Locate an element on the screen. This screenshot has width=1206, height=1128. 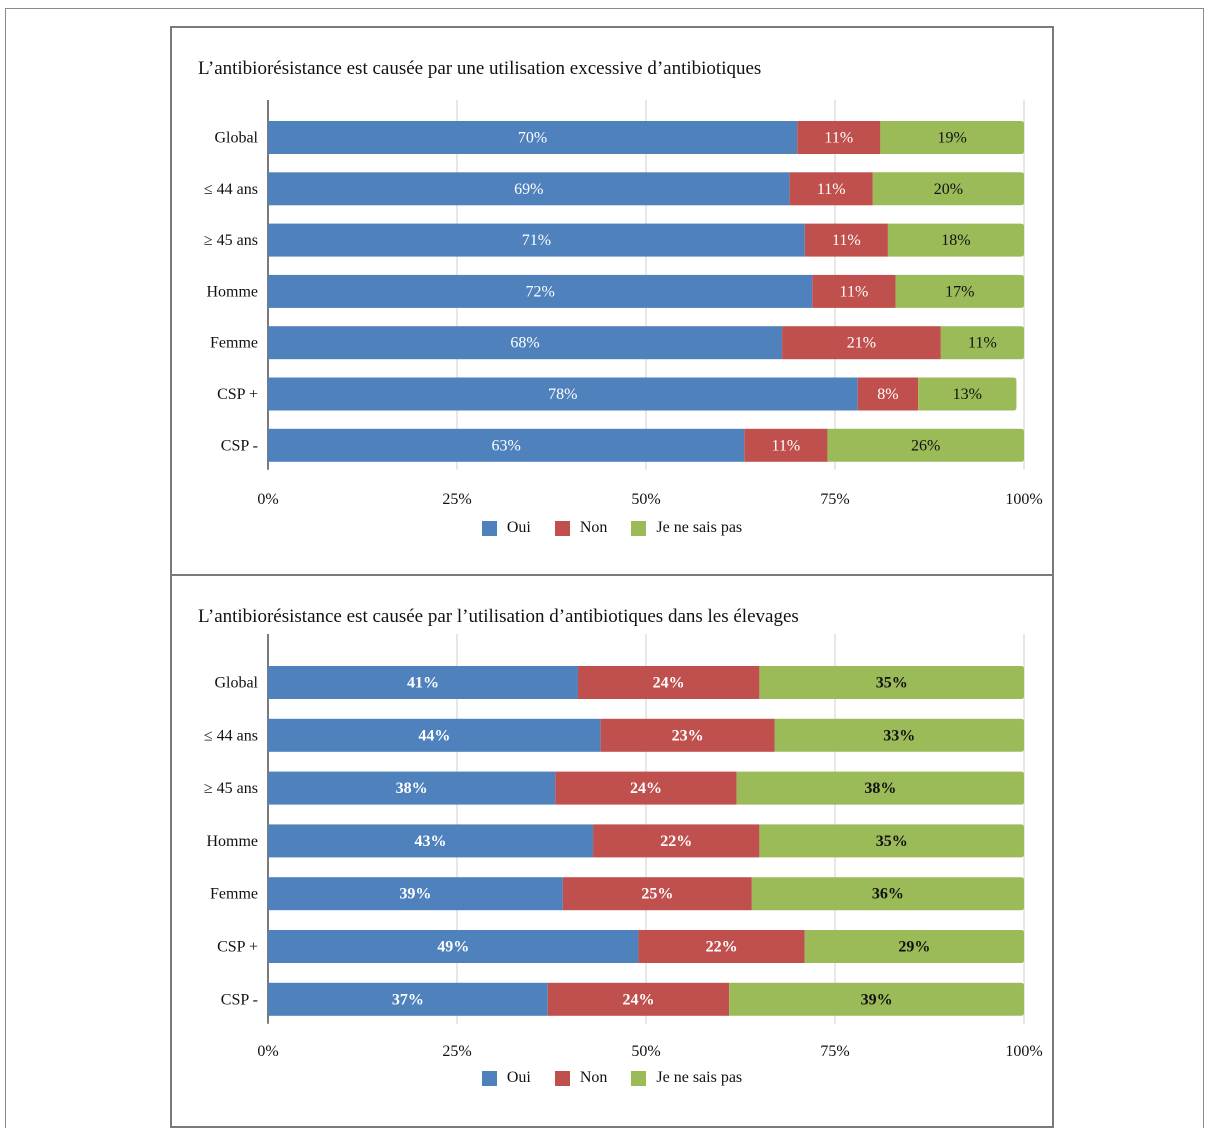
data-label: 49% is located at coordinates (453, 947).